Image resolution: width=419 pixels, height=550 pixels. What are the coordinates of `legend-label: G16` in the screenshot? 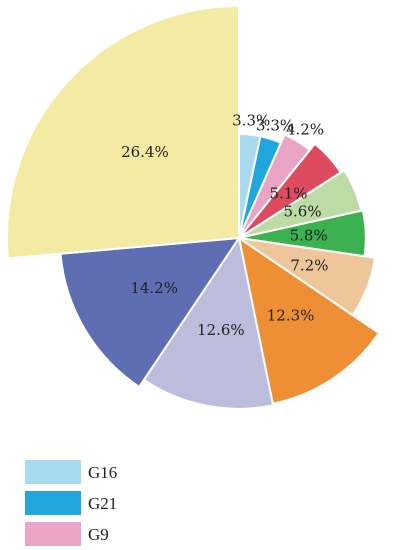 It's located at (102, 472).